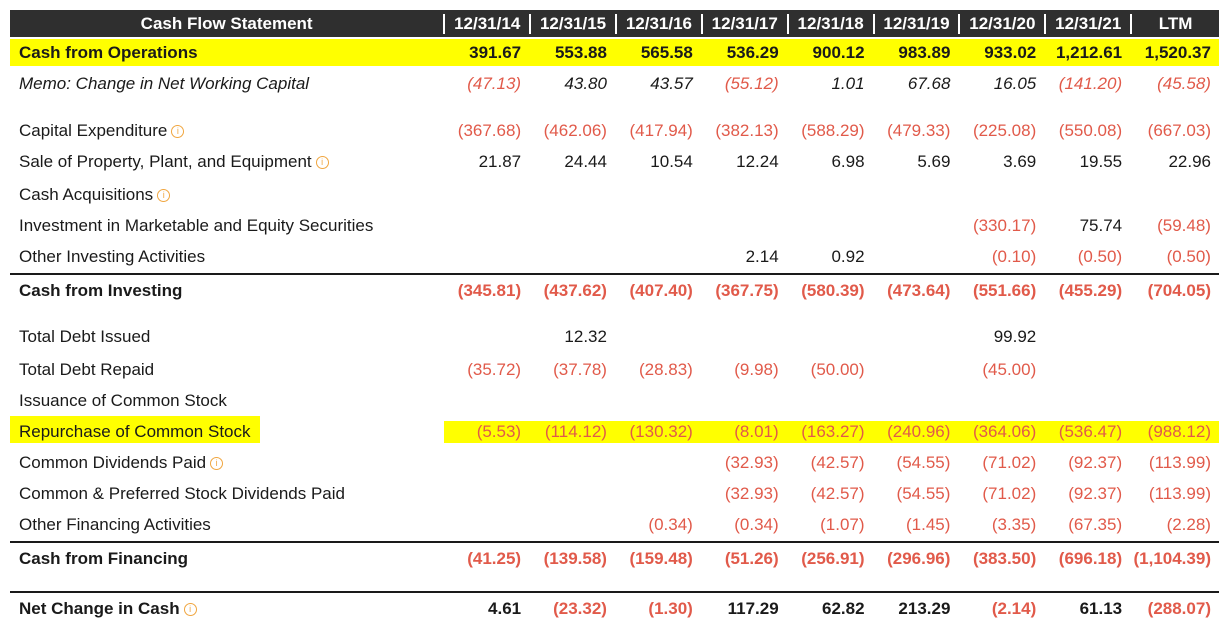  Describe the element at coordinates (93, 130) in the screenshot. I see `row-label-text: Capital Expenditure` at that location.